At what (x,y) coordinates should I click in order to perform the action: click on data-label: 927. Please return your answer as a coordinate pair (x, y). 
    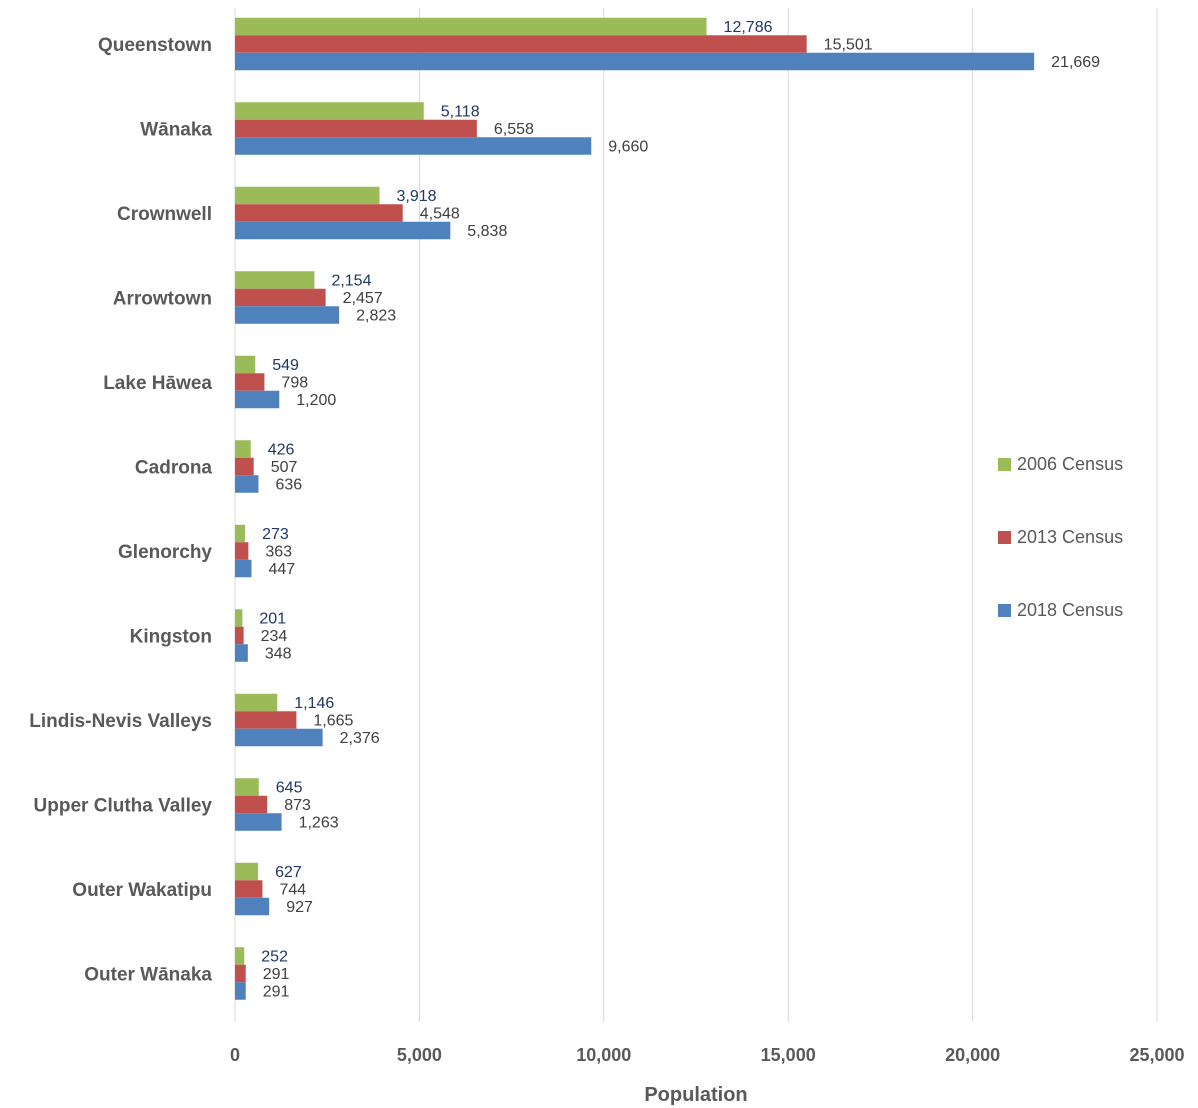
    Looking at the image, I should click on (299, 907).